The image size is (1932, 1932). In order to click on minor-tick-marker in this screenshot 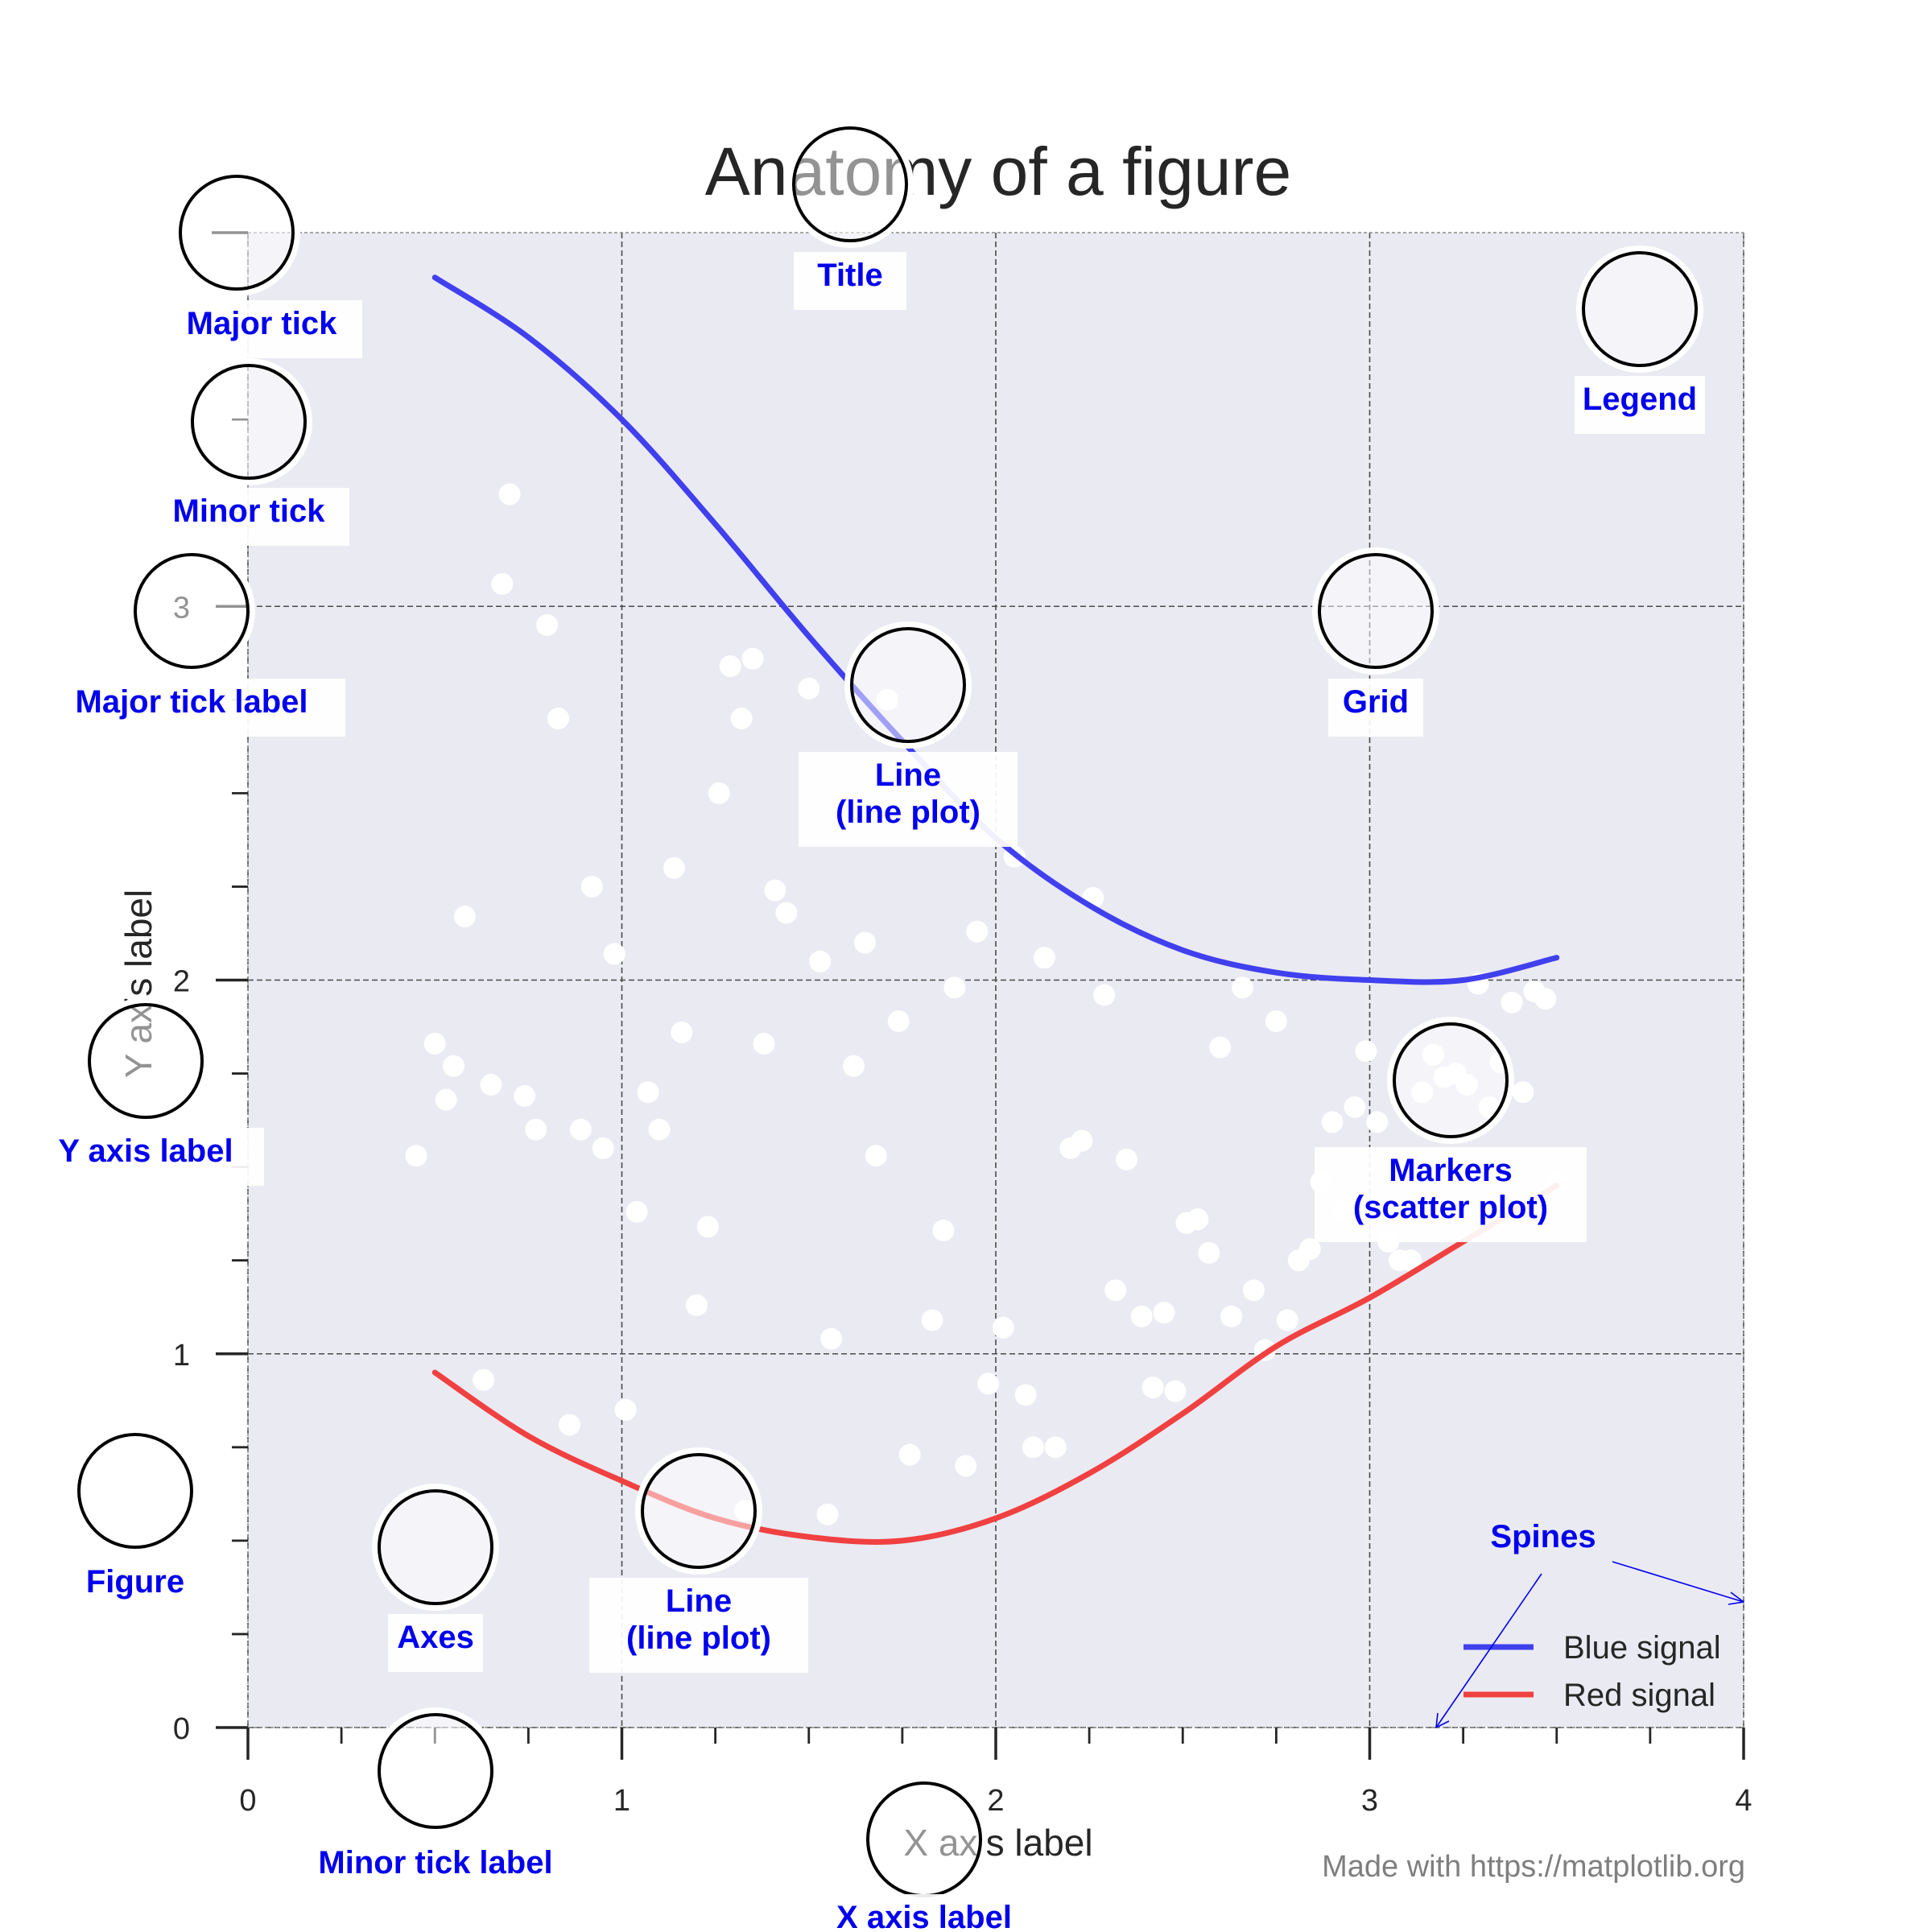, I will do `click(249, 422)`.